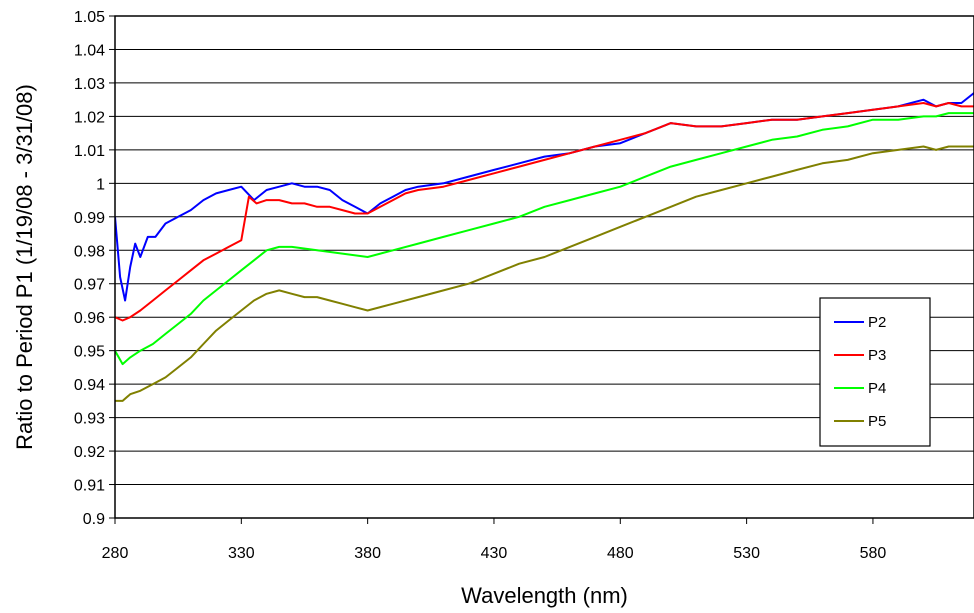 The image size is (974, 613). What do you see at coordinates (544, 595) in the screenshot?
I see `x-axis-title: Wavelength (nm)` at bounding box center [544, 595].